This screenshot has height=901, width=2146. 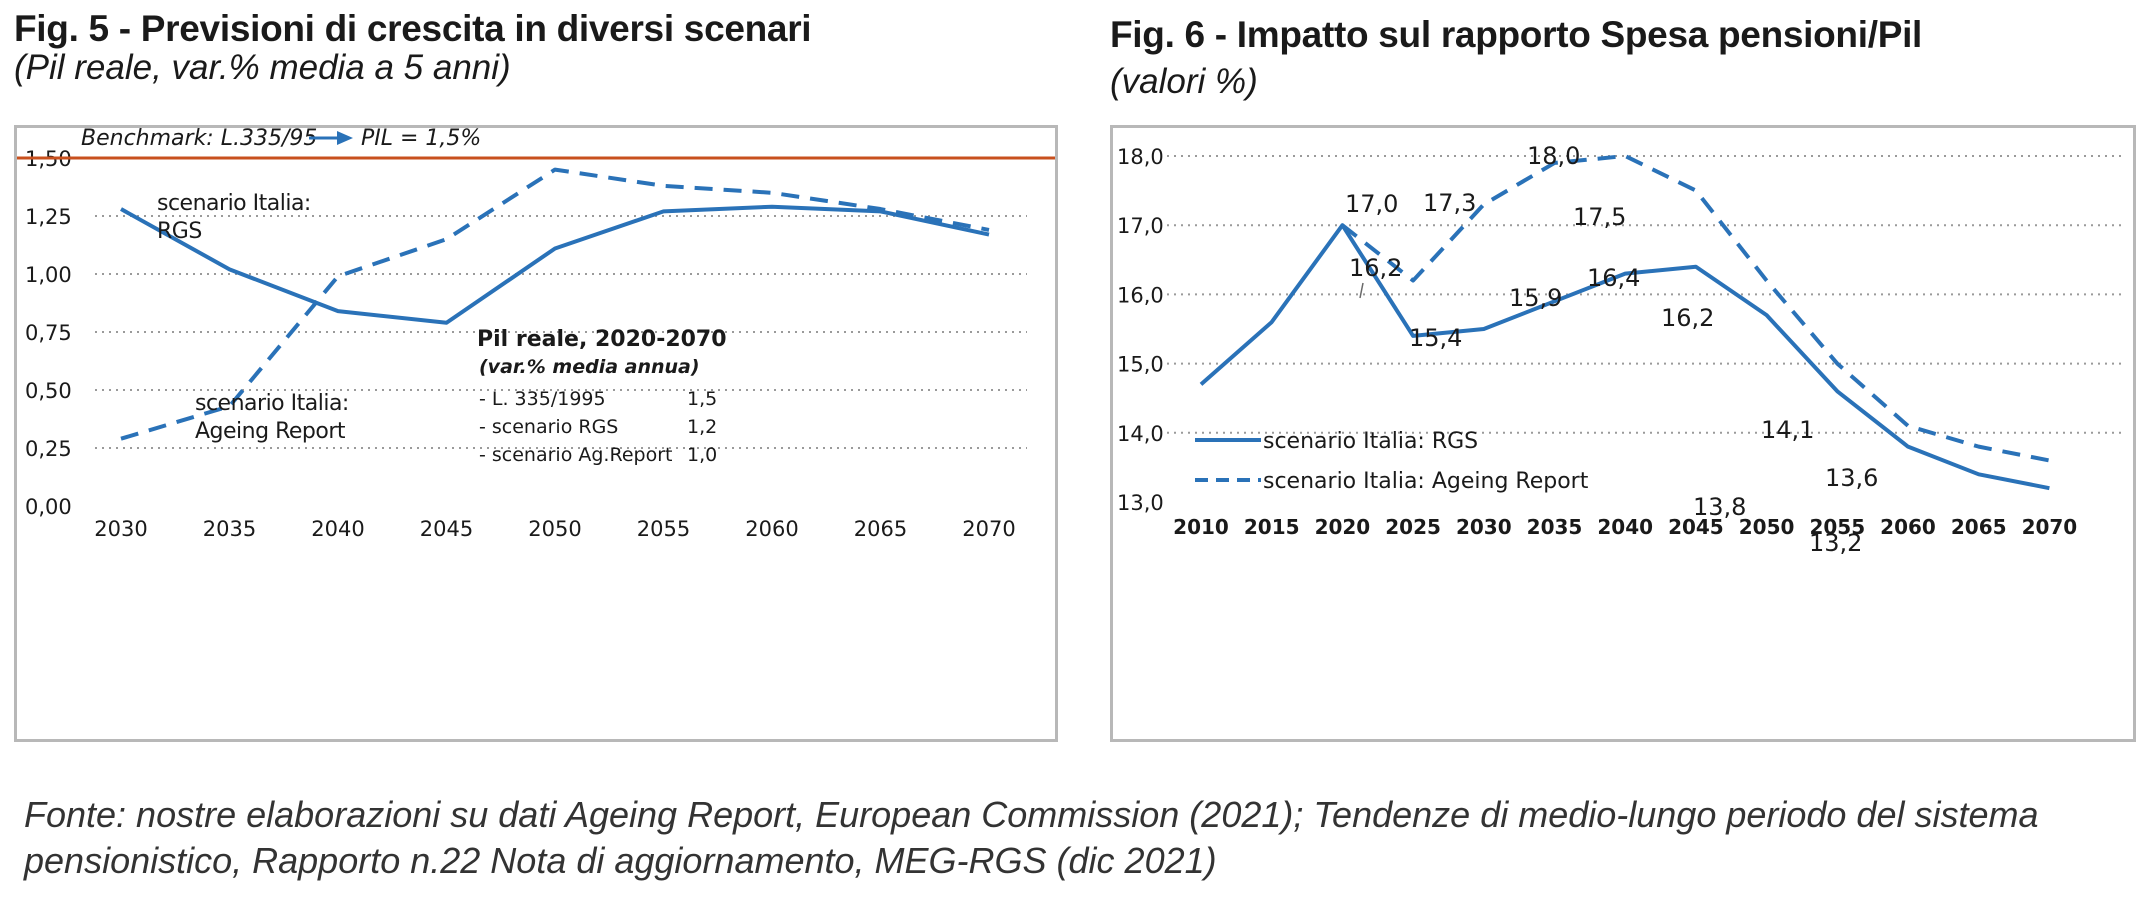 What do you see at coordinates (1371, 204) in the screenshot?
I see `data-label: 17,0` at bounding box center [1371, 204].